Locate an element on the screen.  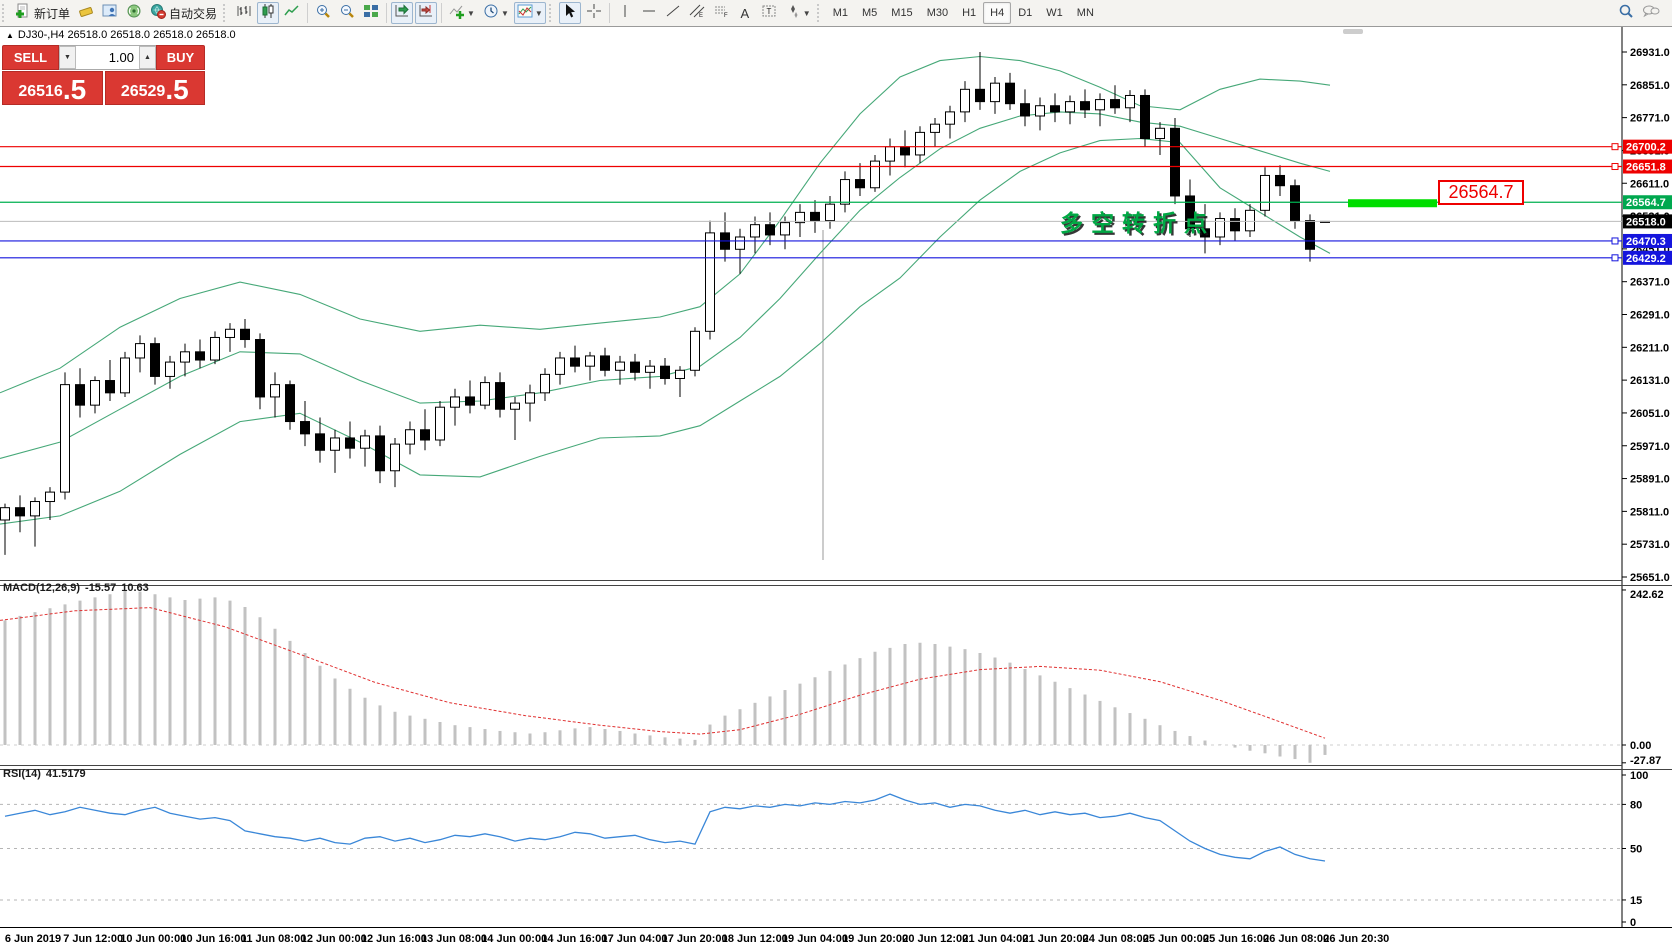
quotes-button is located at coordinates (86, 13).